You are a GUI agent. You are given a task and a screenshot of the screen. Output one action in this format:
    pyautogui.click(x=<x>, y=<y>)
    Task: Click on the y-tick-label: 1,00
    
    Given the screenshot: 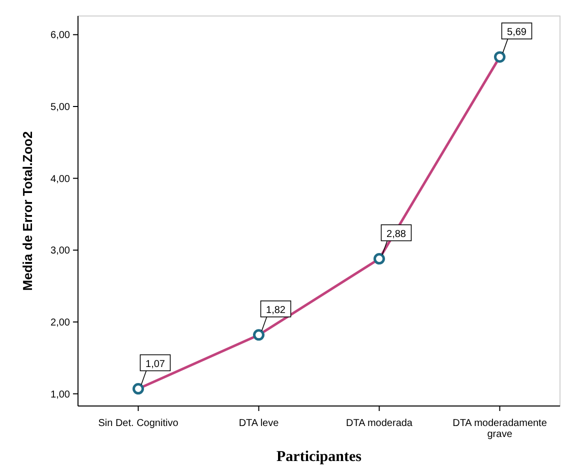 What is the action you would take?
    pyautogui.click(x=60, y=394)
    